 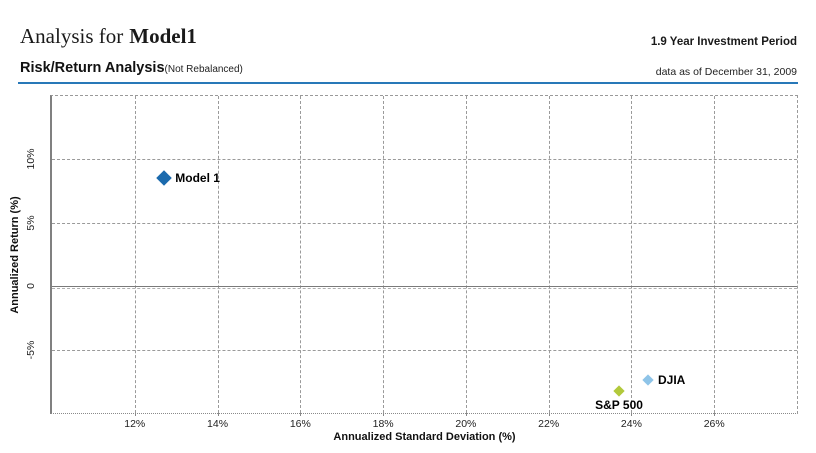 I want to click on x-tick-label-18: 18%, so click(x=383, y=424).